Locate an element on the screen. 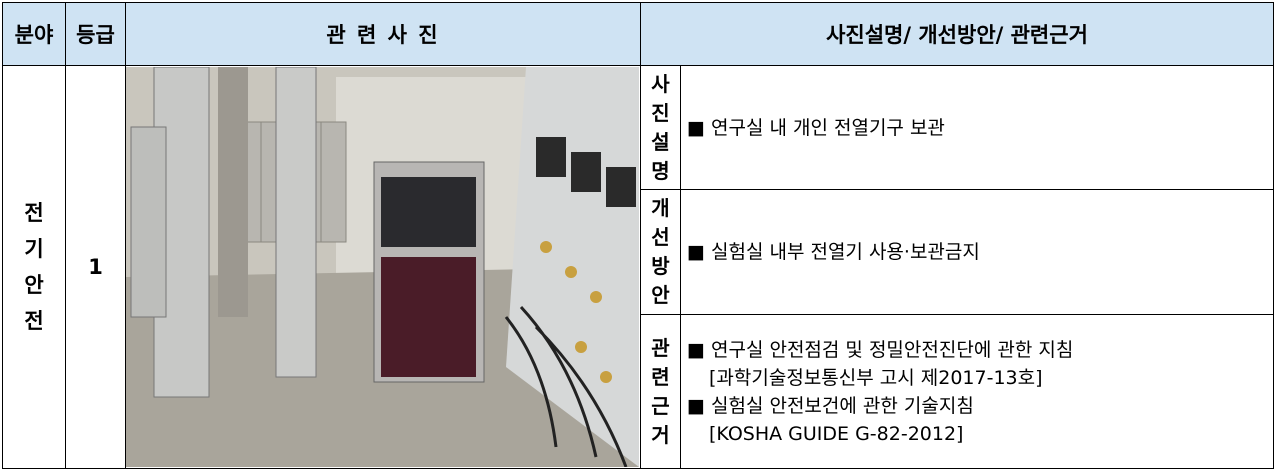 The width and height of the screenshot is (1275, 470). row-description: ■ 실험실 내부 전열기 사용·보관금지 is located at coordinates (977, 252).